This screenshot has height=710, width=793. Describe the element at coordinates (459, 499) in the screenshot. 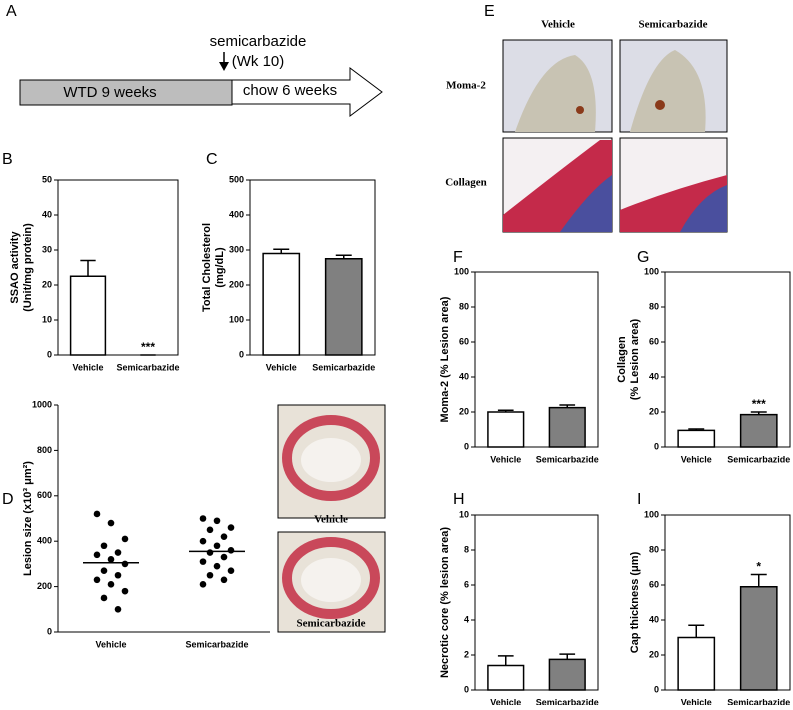

I see `panel-letter: H` at that location.